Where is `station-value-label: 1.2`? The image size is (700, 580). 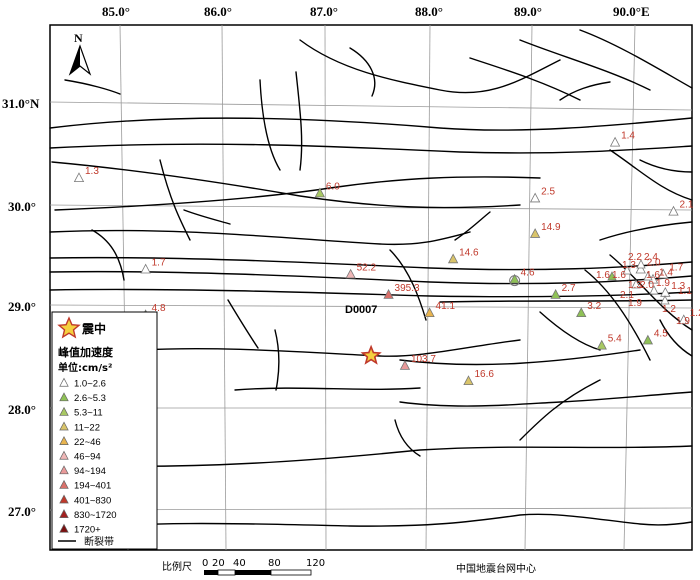 station-value-label: 1.2 is located at coordinates (695, 313).